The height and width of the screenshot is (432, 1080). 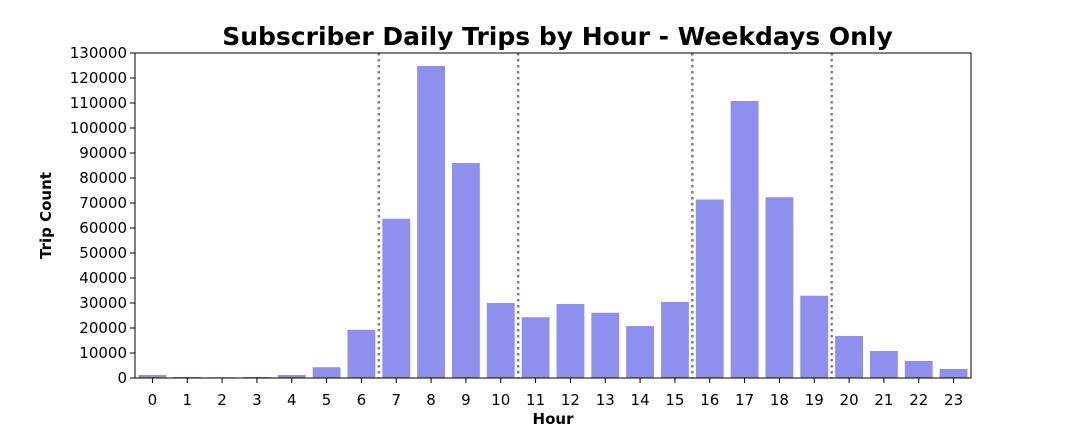 What do you see at coordinates (103, 303) in the screenshot?
I see `y-tick-label: 30000` at bounding box center [103, 303].